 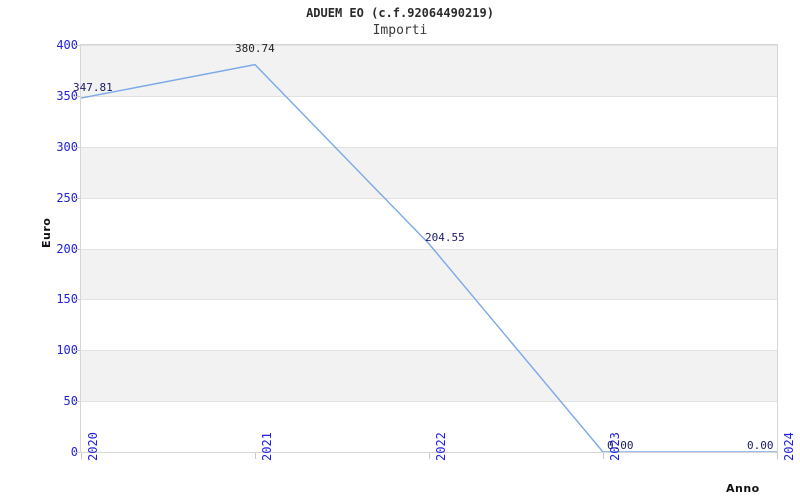 I want to click on x-axis-tick-label: 2022, so click(x=441, y=446).